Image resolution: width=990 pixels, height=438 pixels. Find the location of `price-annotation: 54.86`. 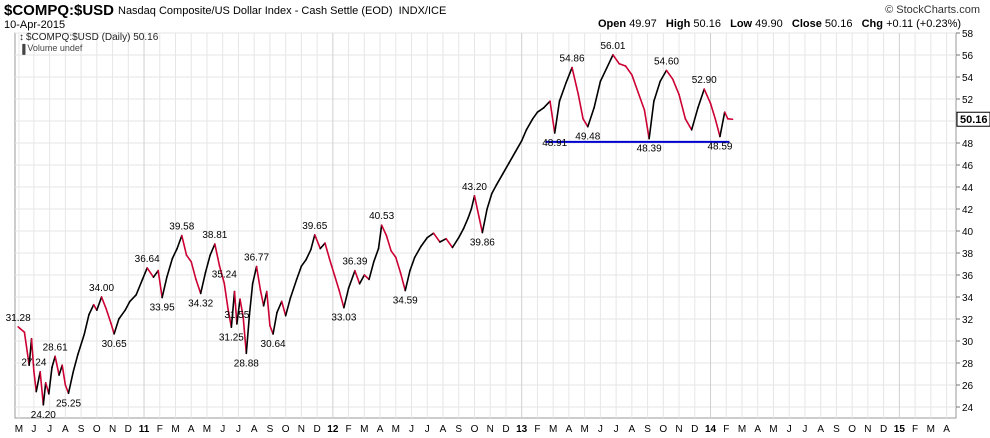

price-annotation: 54.86 is located at coordinates (572, 59).